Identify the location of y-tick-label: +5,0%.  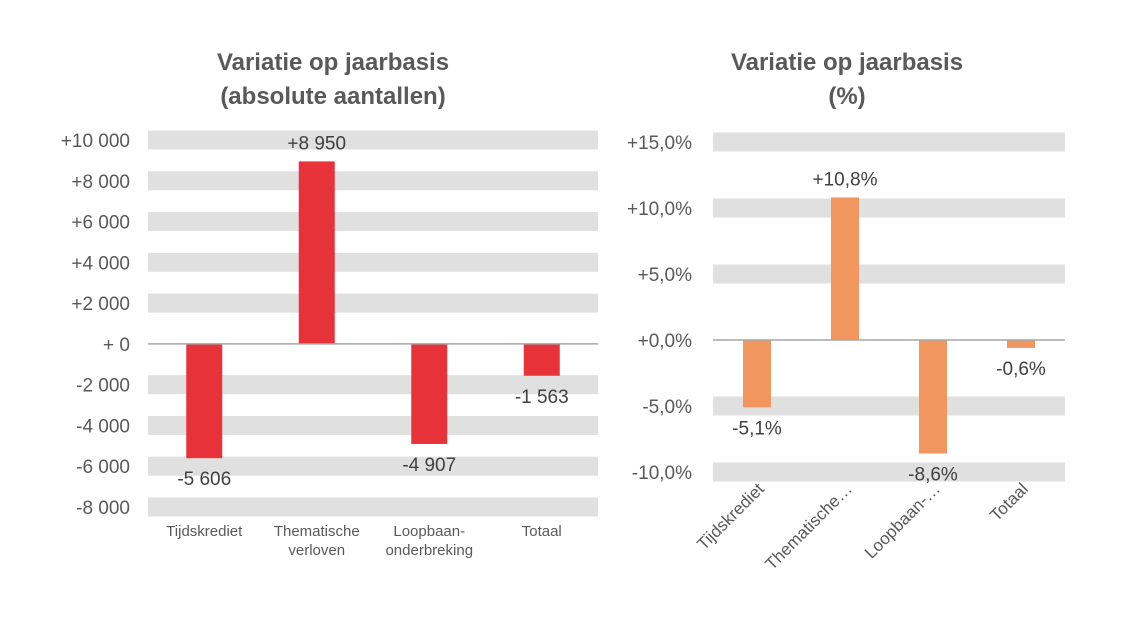
(665, 275).